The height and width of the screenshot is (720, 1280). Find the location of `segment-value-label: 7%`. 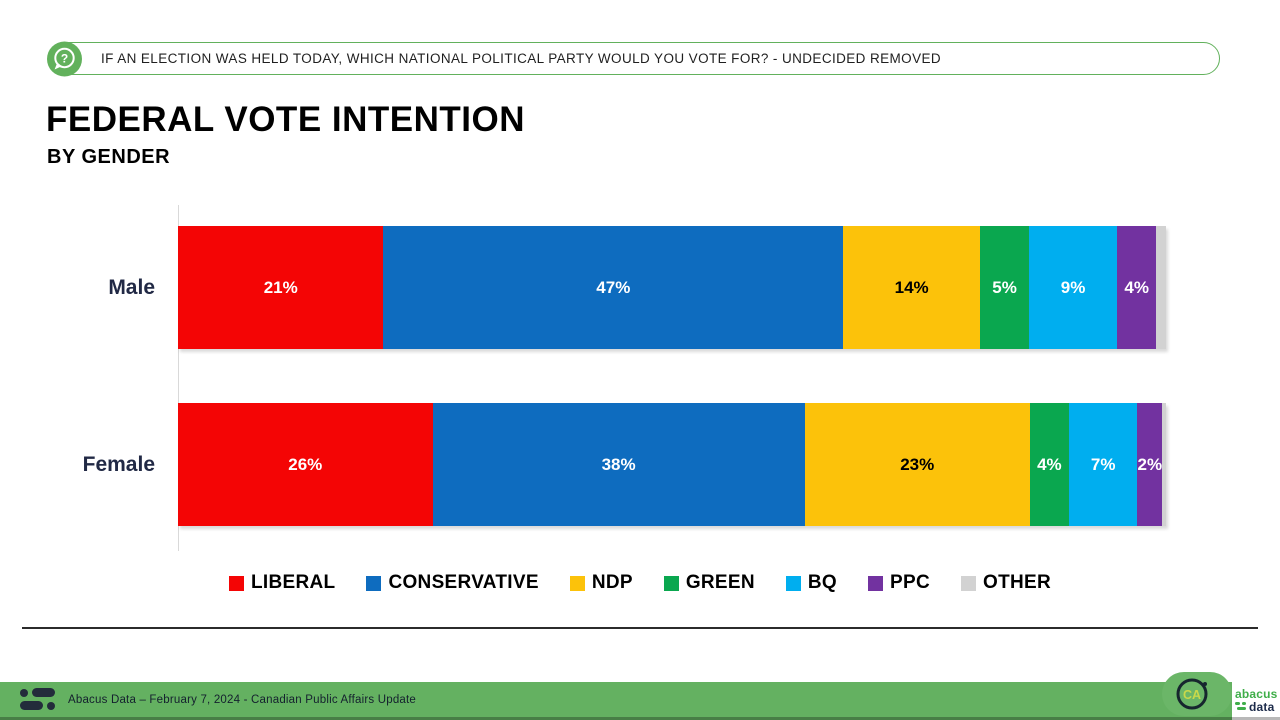

segment-value-label: 7% is located at coordinates (1103, 464).